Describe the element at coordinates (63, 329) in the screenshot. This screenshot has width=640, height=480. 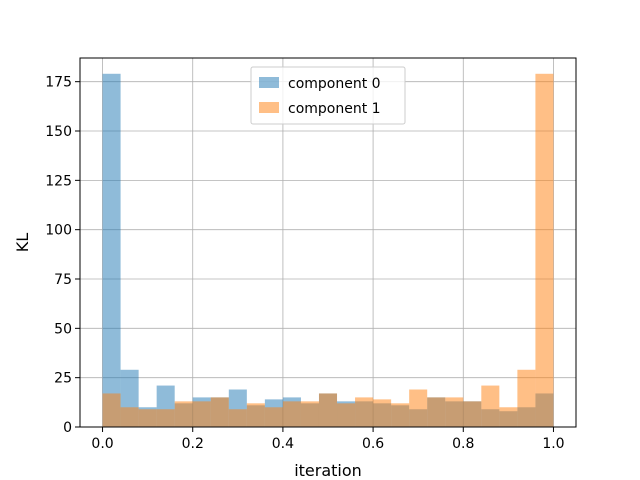
I see `y-tick-label: 50` at that location.